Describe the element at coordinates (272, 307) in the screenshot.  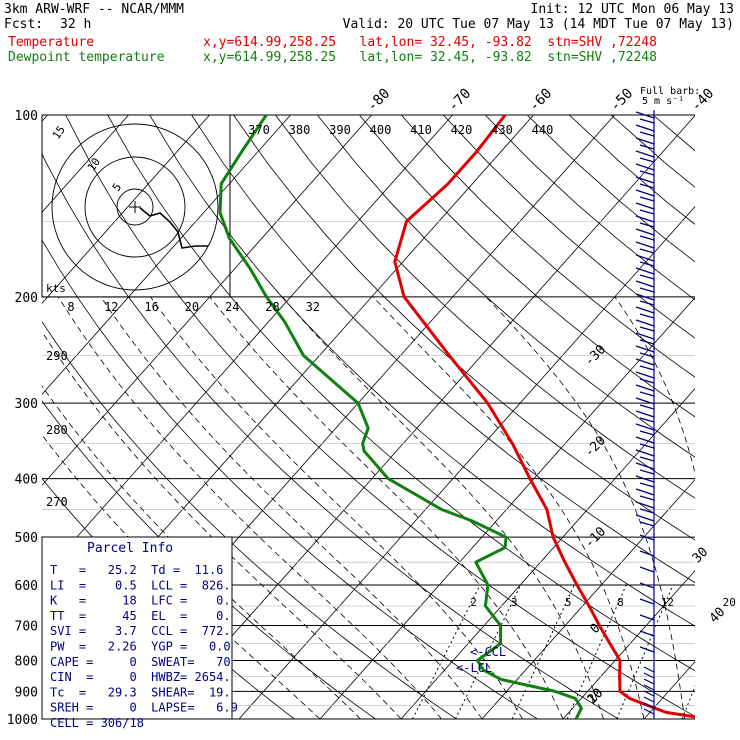
I see `hodograph-speed-label: 28` at that location.